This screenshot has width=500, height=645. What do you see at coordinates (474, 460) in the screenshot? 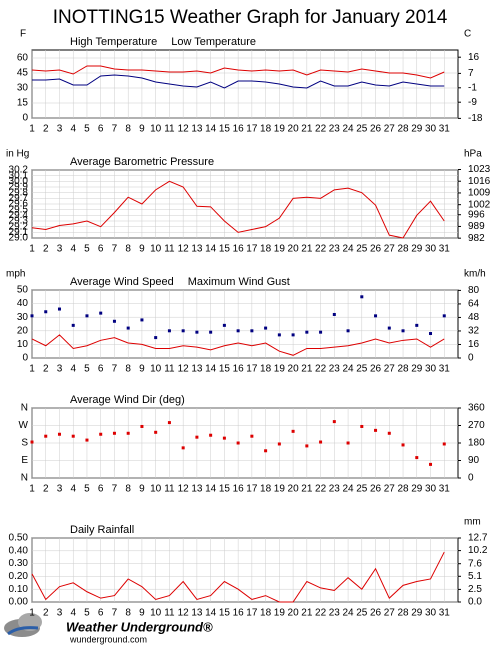
I see `y2-tick-label: 90` at bounding box center [474, 460].